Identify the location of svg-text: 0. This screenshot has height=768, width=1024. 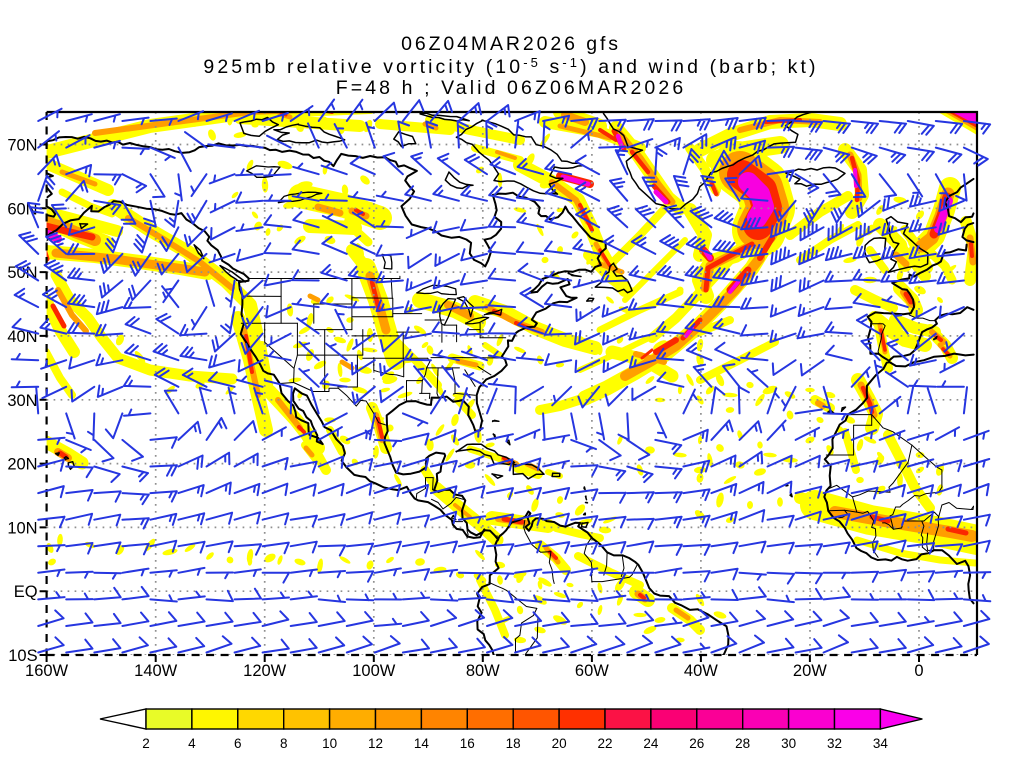
(918, 671).